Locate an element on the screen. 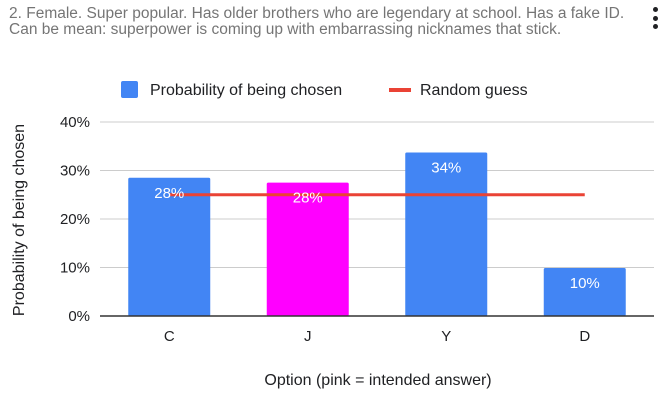 The width and height of the screenshot is (667, 400). bar-d is located at coordinates (584, 291).